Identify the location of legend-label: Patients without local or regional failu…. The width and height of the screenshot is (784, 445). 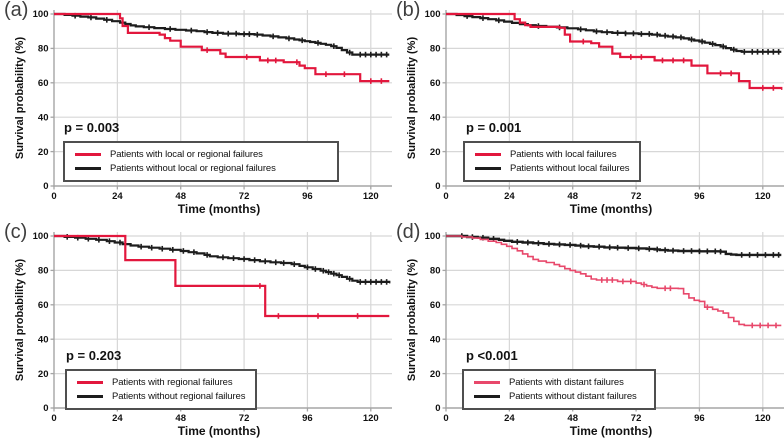
(193, 168).